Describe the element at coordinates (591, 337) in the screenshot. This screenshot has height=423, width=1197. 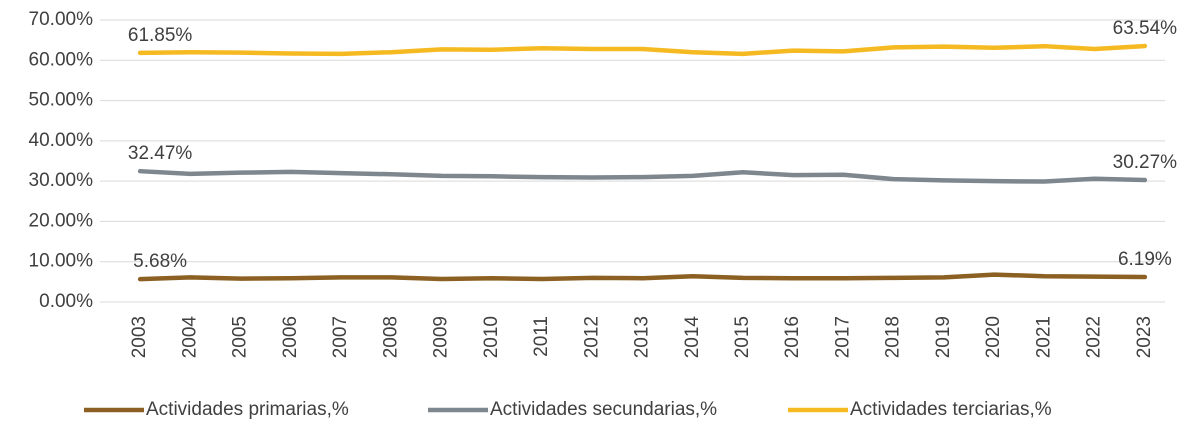
I see `x-tick-label: 2012` at that location.